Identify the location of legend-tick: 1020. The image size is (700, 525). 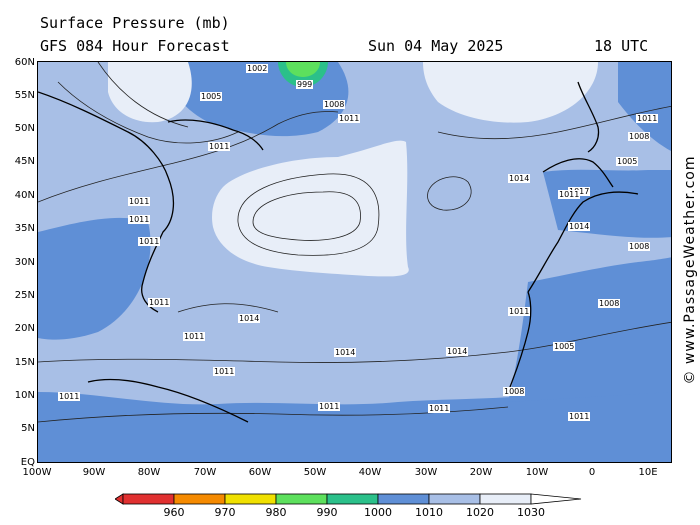
(480, 512).